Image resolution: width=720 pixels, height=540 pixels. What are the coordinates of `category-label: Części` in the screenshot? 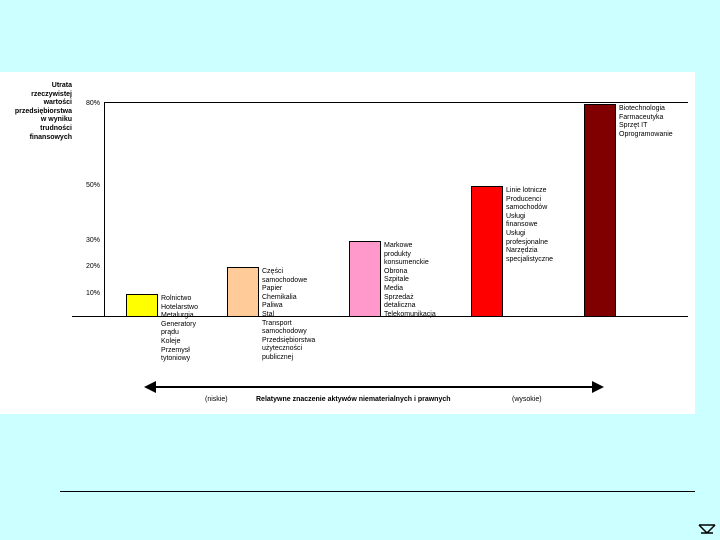 It's located at (273, 271).